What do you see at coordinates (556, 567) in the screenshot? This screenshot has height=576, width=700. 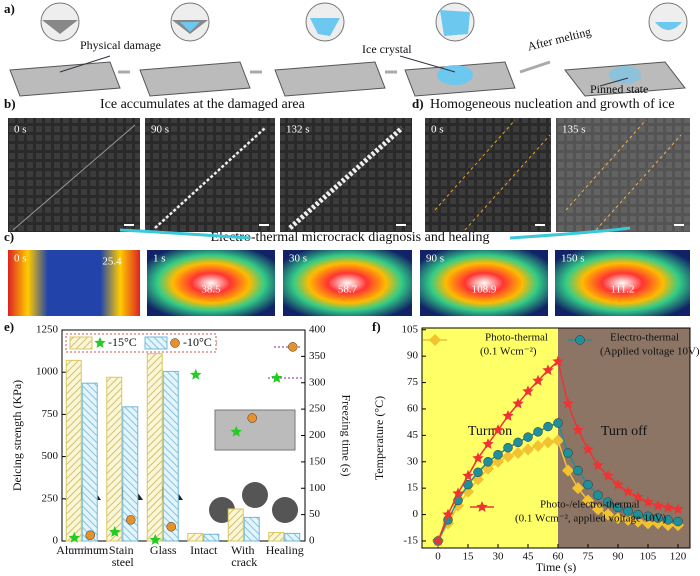 I see `x-axis-label: Time (s)` at bounding box center [556, 567].